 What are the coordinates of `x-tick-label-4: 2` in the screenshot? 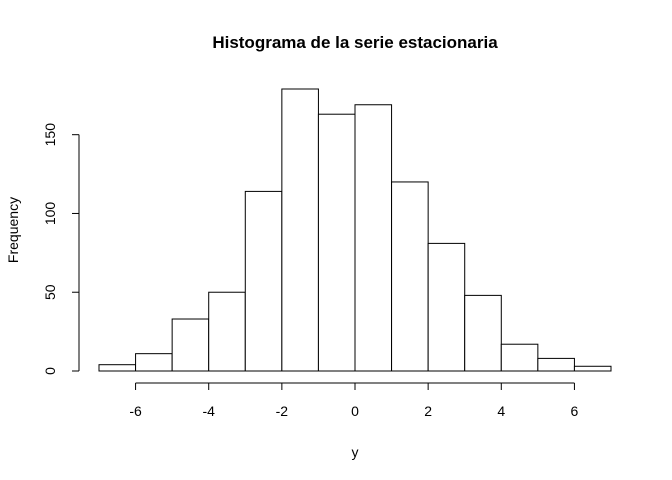 It's located at (428, 411).